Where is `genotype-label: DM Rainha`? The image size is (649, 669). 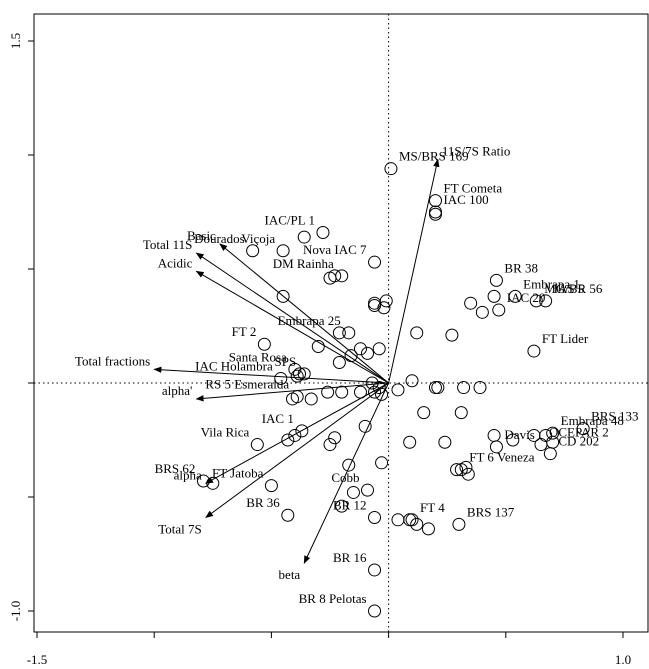
genotype-label: DM Rainha is located at coordinates (303, 263).